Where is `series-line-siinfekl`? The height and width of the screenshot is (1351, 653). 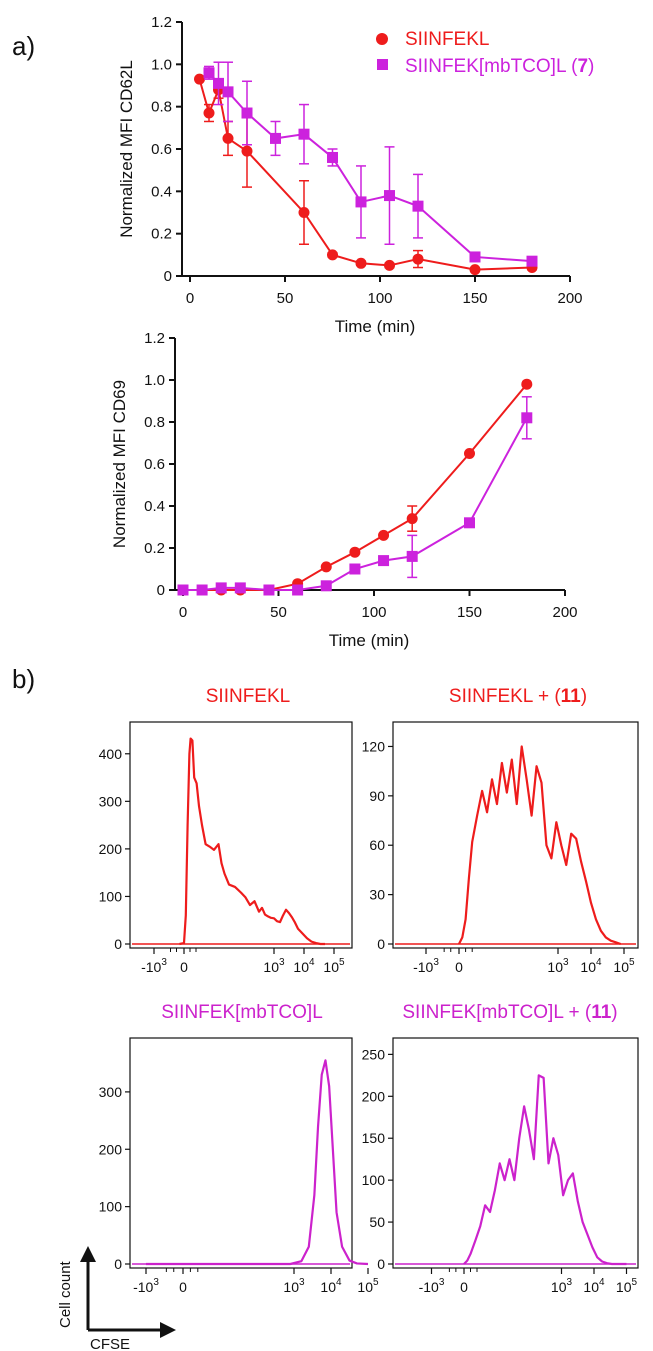 series-line-siinfekl is located at coordinates (355, 487).